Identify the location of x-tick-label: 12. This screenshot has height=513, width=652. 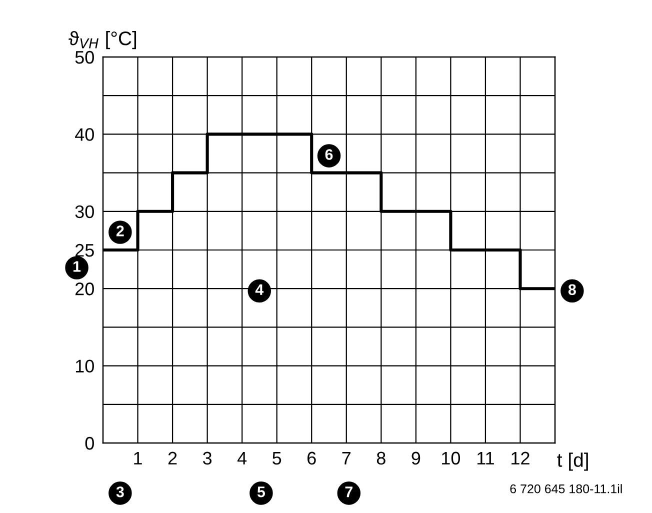
(521, 458).